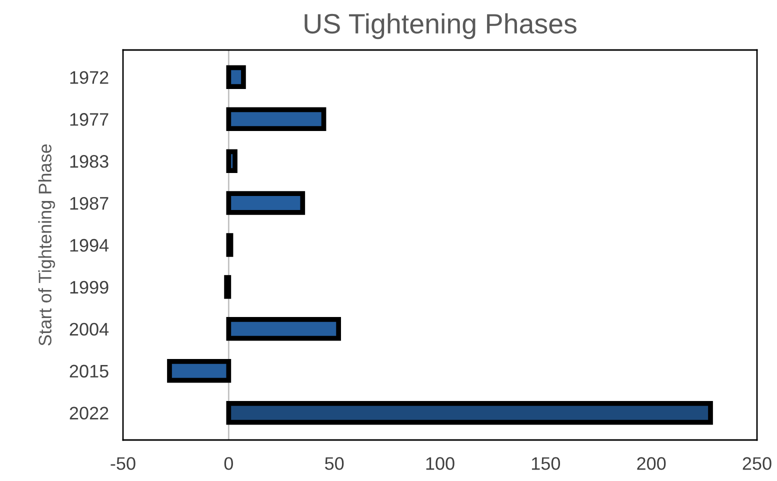 The width and height of the screenshot is (777, 481). I want to click on x-tick-label: 150, so click(546, 463).